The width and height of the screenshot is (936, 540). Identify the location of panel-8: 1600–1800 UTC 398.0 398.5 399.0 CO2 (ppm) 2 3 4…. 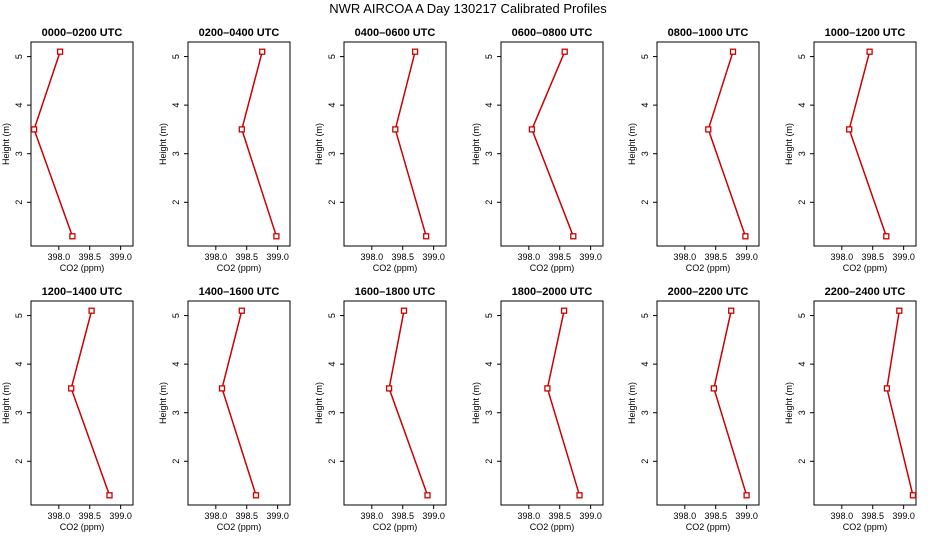
(380, 409).